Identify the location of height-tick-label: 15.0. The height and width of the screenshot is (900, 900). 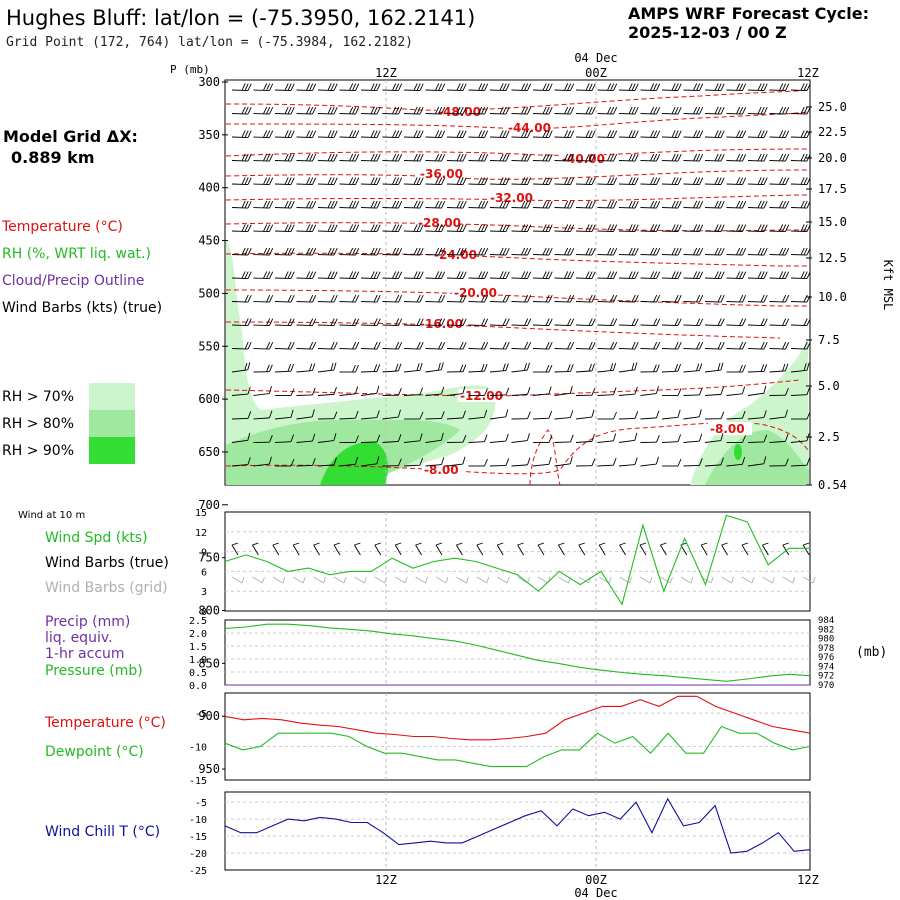
(832, 222).